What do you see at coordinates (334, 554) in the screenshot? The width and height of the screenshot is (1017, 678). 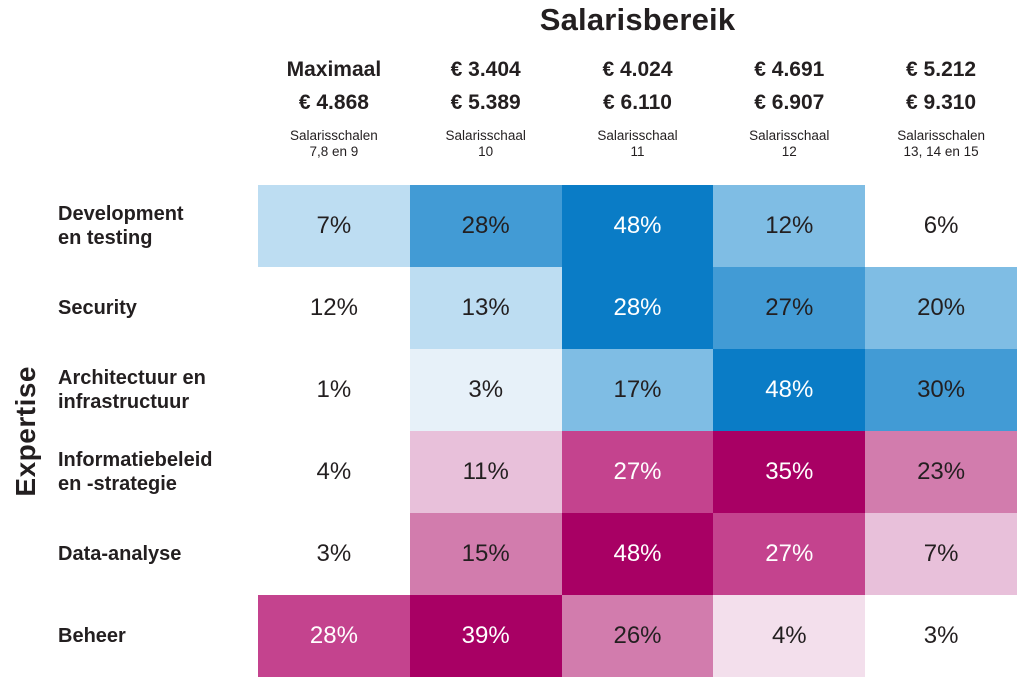 I see `cell-data-analyse-col1: 3%` at bounding box center [334, 554].